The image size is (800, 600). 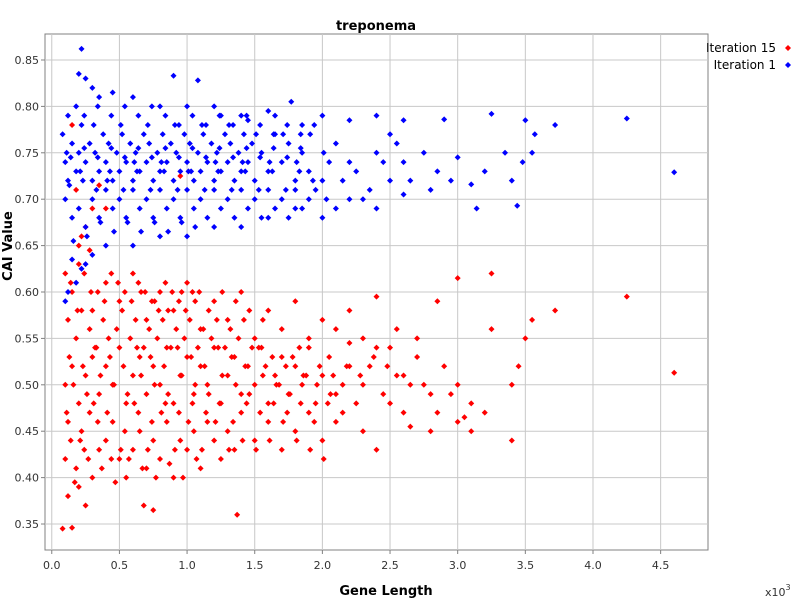 I want to click on x-tick-label: 4.5, so click(x=661, y=565).